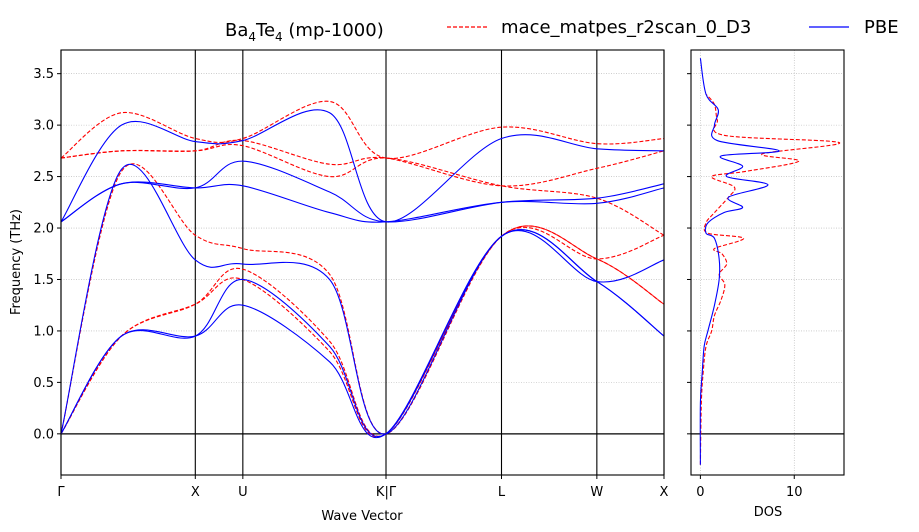  Describe the element at coordinates (43, 434) in the screenshot. I see `y-tick-label: 0.0` at that location.